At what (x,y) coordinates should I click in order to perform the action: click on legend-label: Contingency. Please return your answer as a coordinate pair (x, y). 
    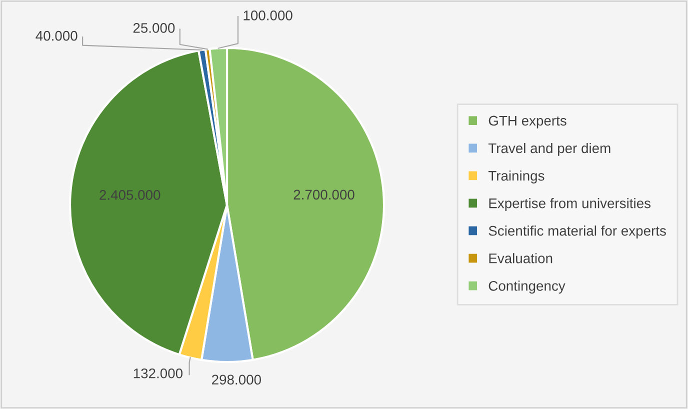
    Looking at the image, I should click on (527, 287).